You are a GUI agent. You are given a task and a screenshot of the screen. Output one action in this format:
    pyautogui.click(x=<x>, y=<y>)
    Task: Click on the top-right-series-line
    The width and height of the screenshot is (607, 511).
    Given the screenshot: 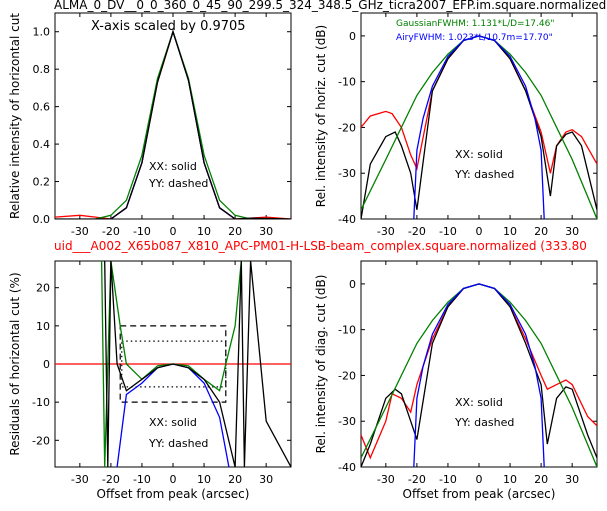 What is the action you would take?
    pyautogui.click(x=479, y=127)
    